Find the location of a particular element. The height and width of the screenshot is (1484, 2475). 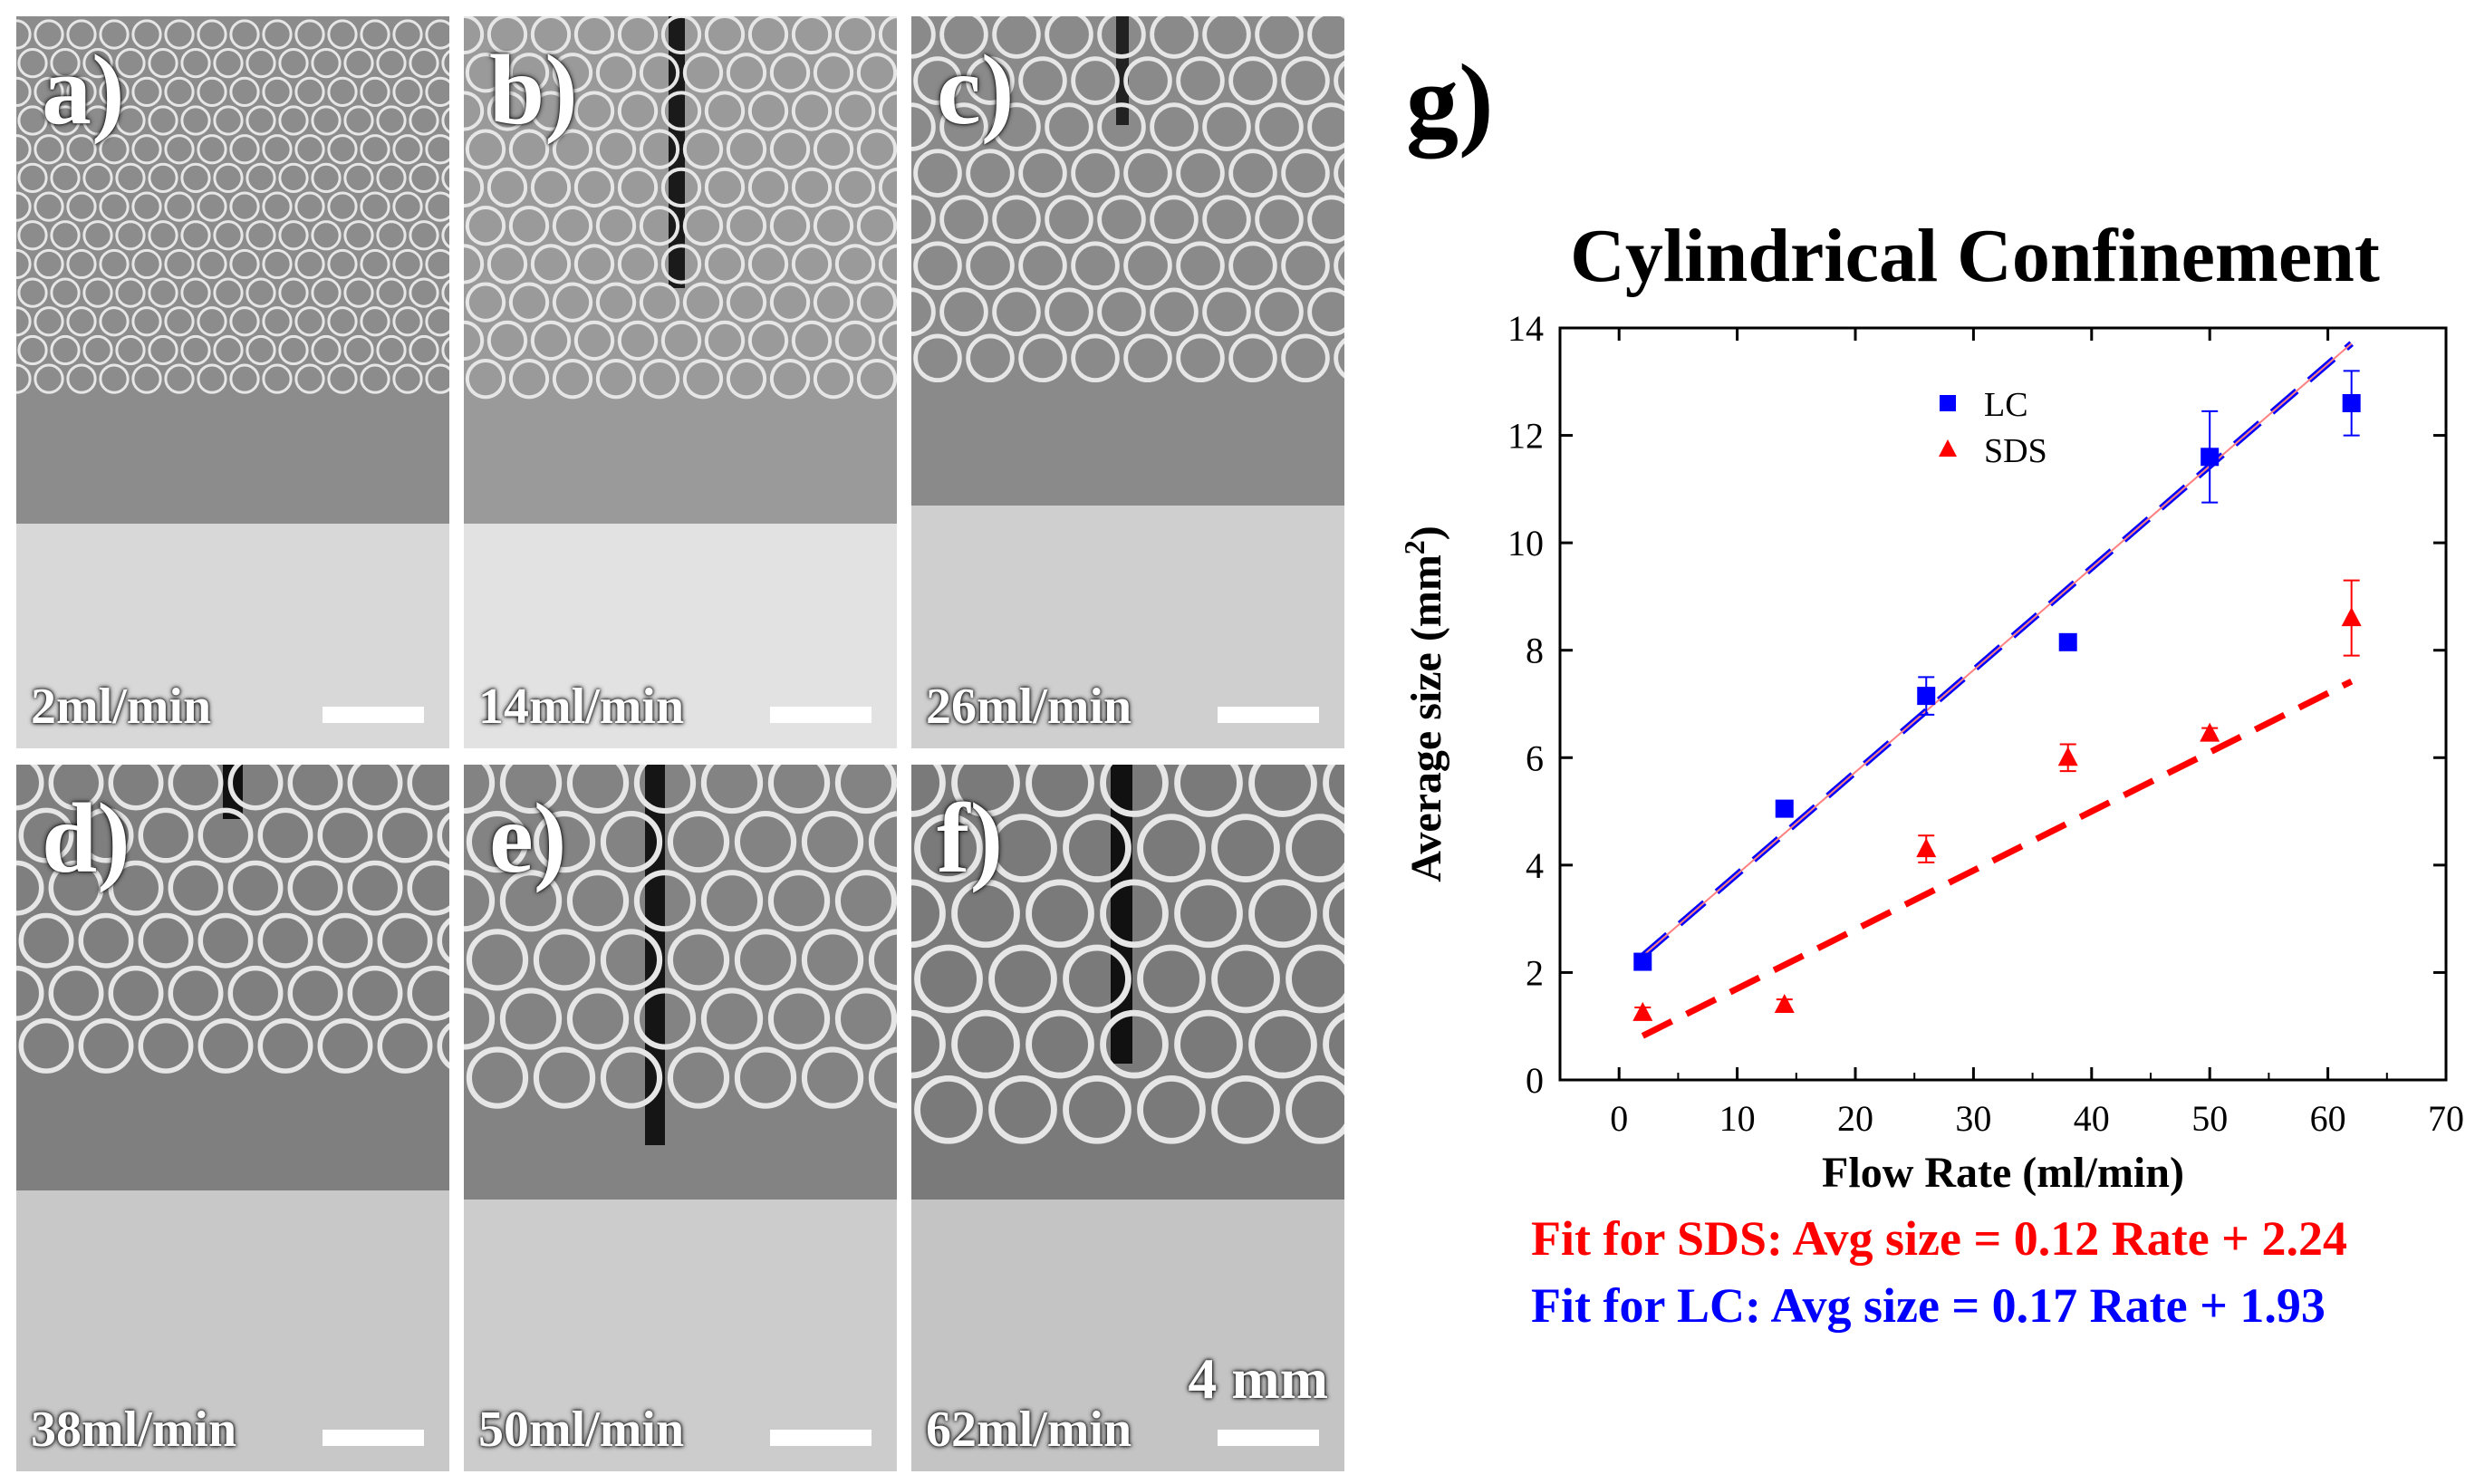

legend: LC SDS is located at coordinates (1993, 428).